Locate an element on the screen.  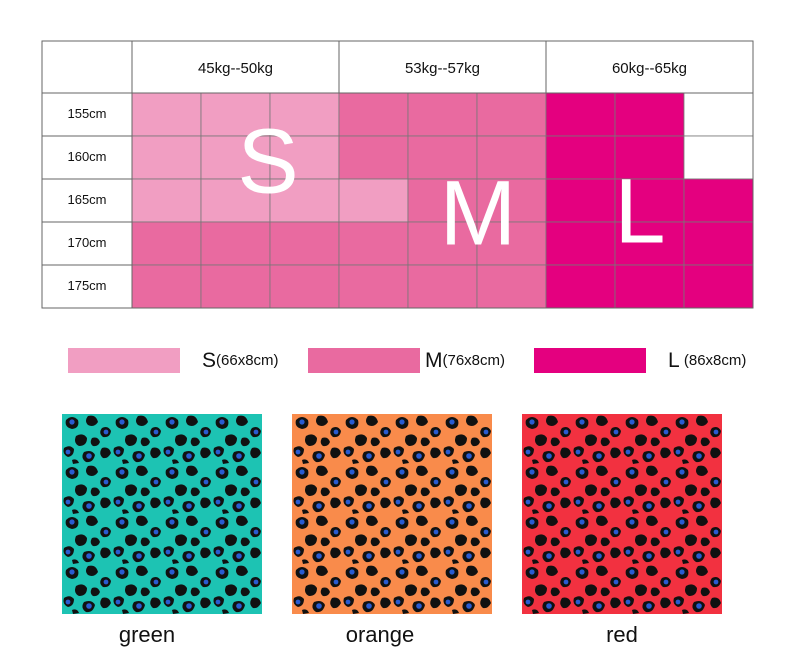
legend-label: M(76x8cm) is located at coordinates (465, 360).